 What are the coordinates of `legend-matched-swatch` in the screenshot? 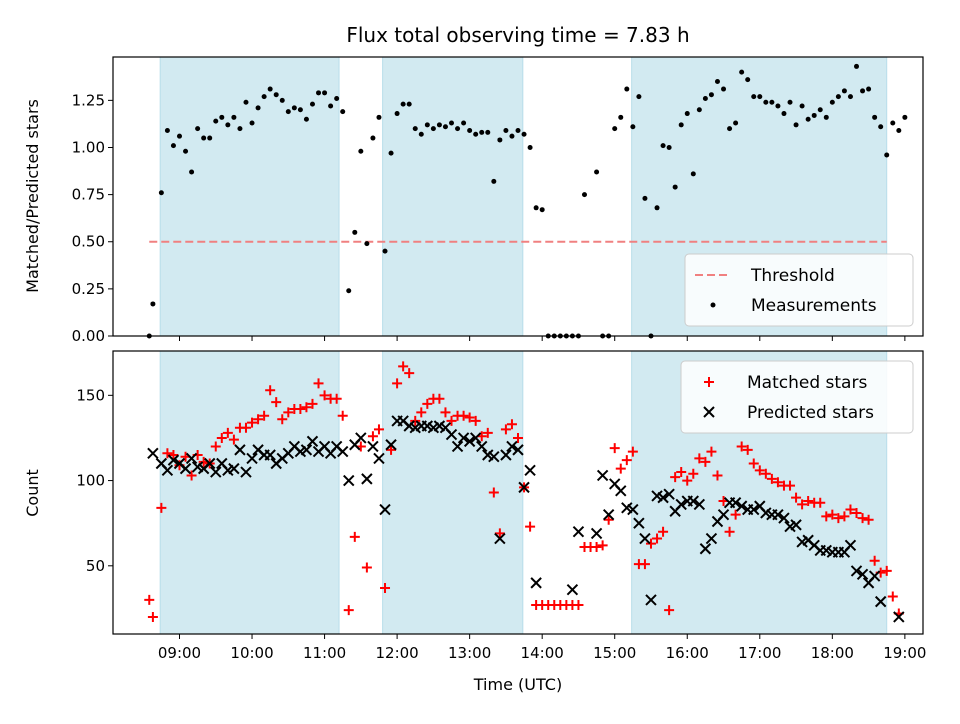 It's located at (709, 382).